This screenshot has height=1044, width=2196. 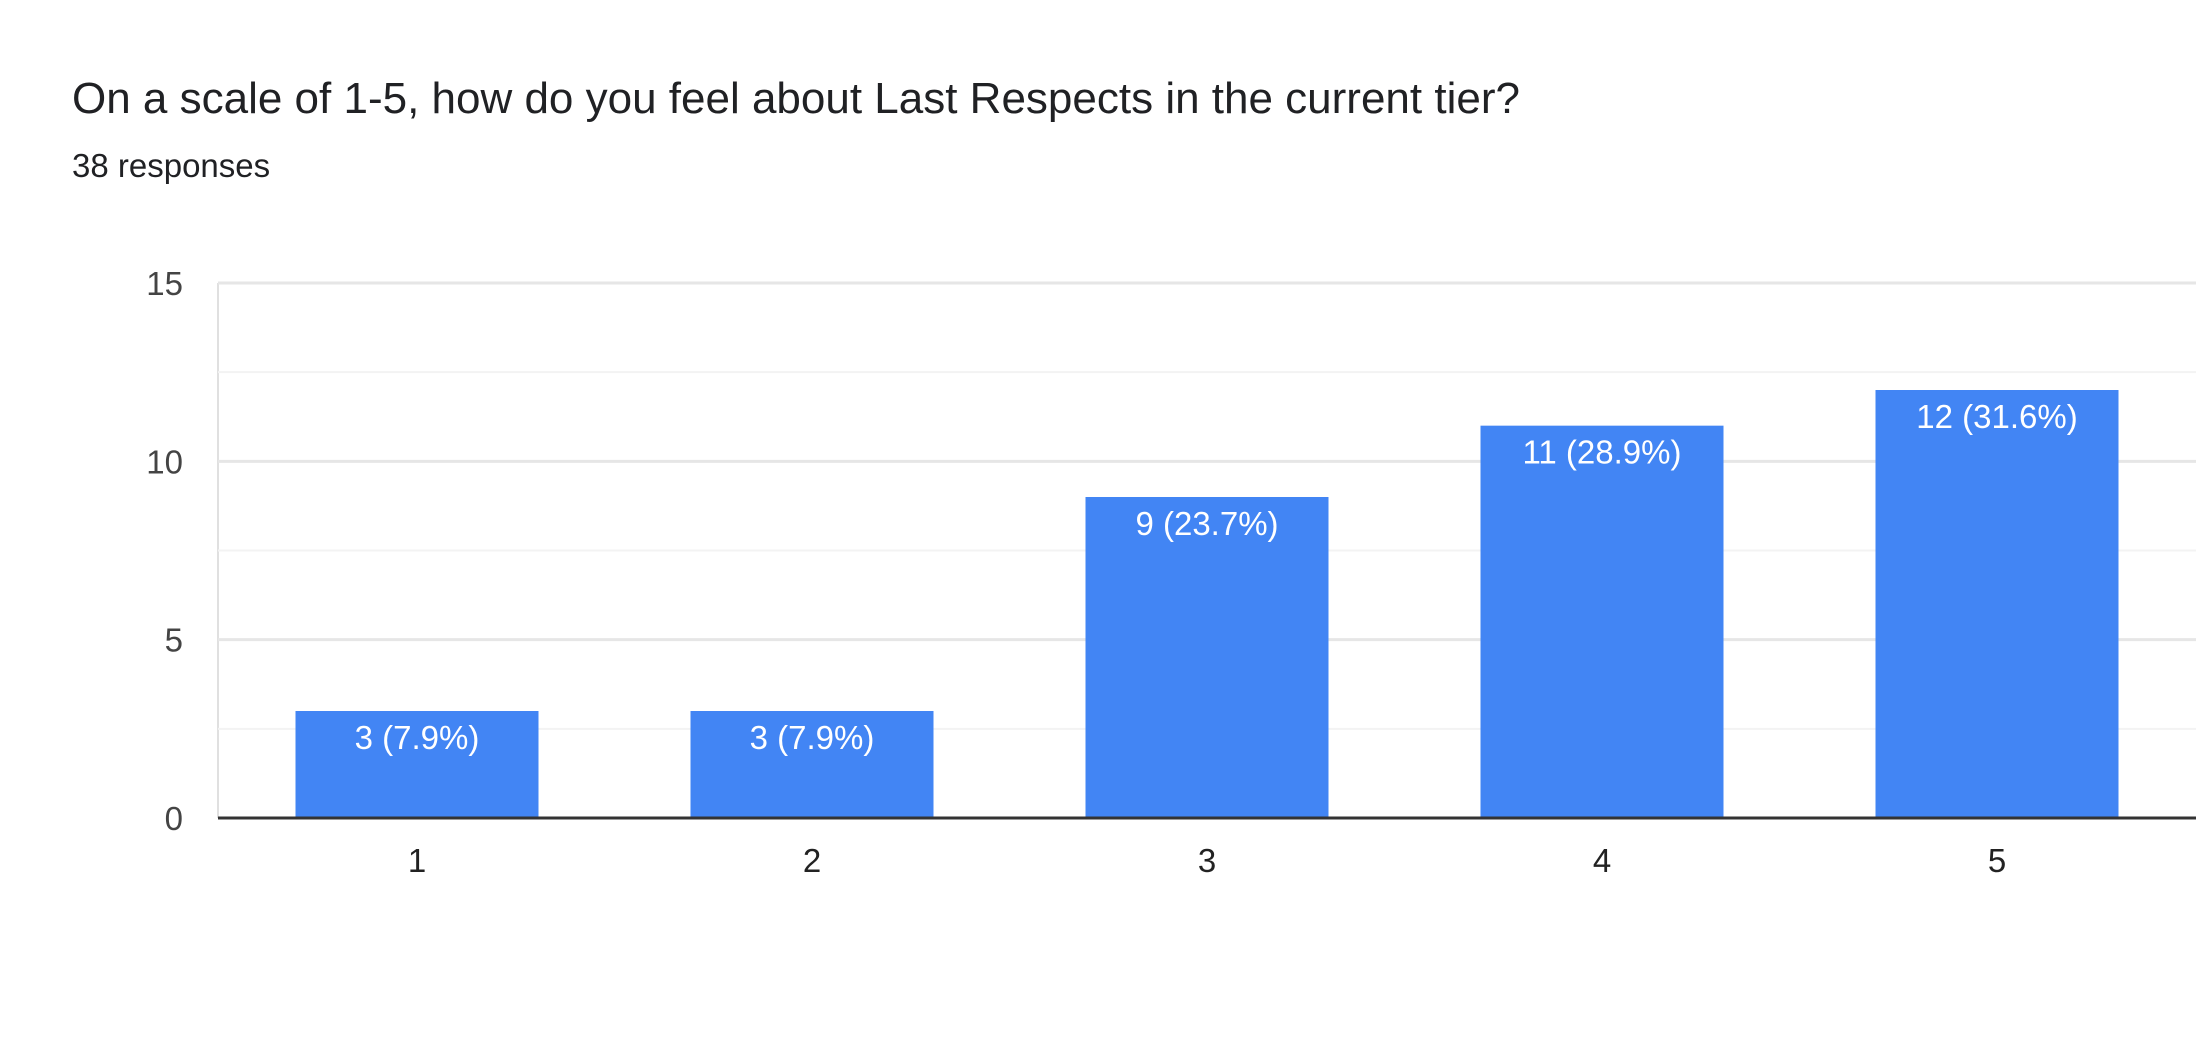 What do you see at coordinates (1997, 860) in the screenshot?
I see `x-tick-label: 5` at bounding box center [1997, 860].